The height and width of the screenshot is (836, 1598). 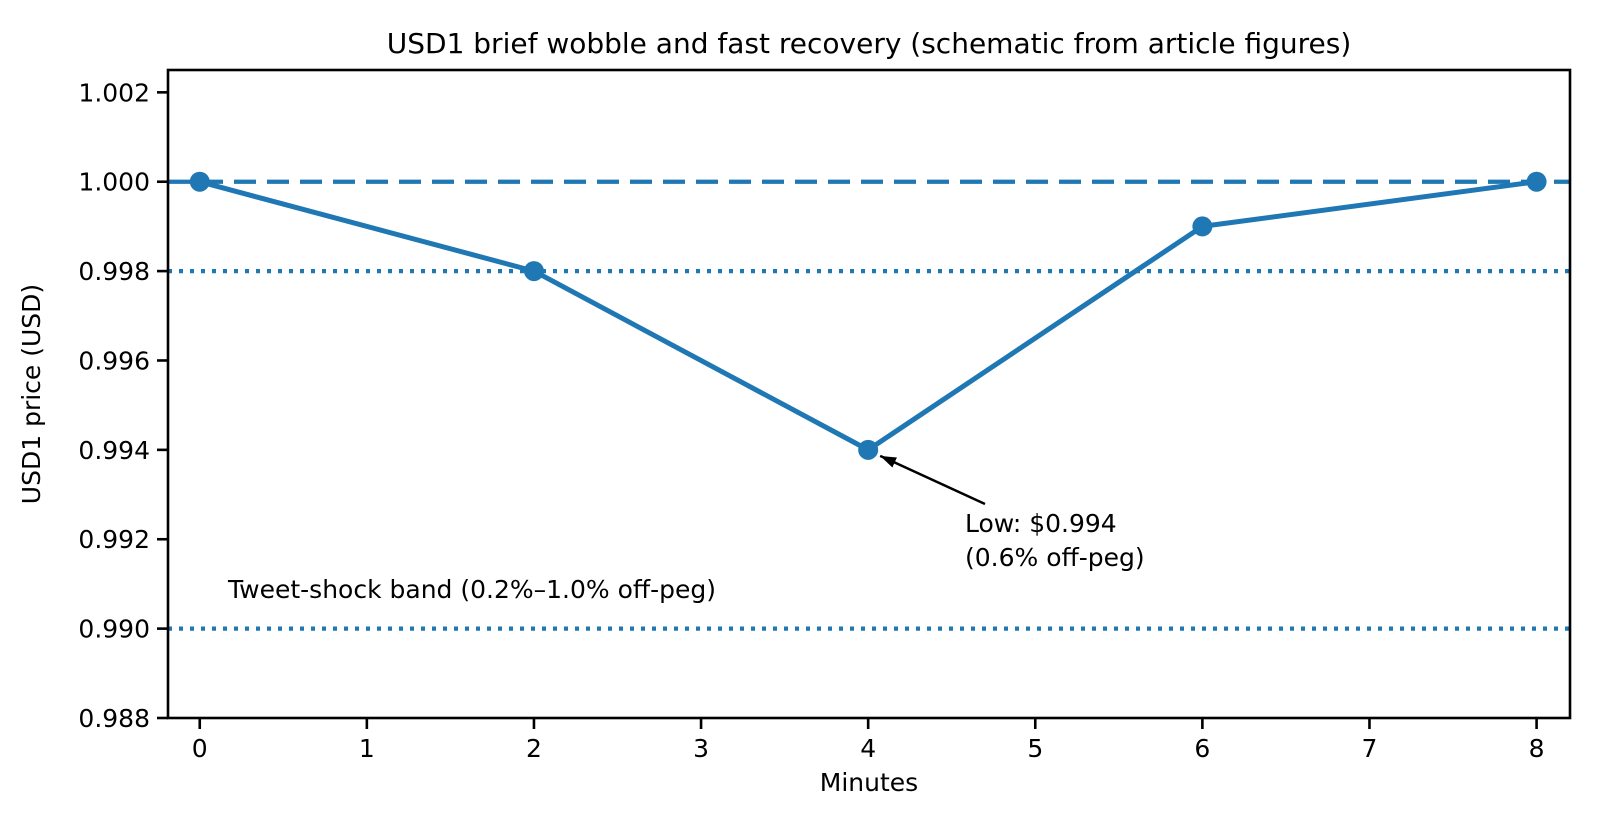 What do you see at coordinates (114, 718) in the screenshot?
I see `y-tick-label: 0.988` at bounding box center [114, 718].